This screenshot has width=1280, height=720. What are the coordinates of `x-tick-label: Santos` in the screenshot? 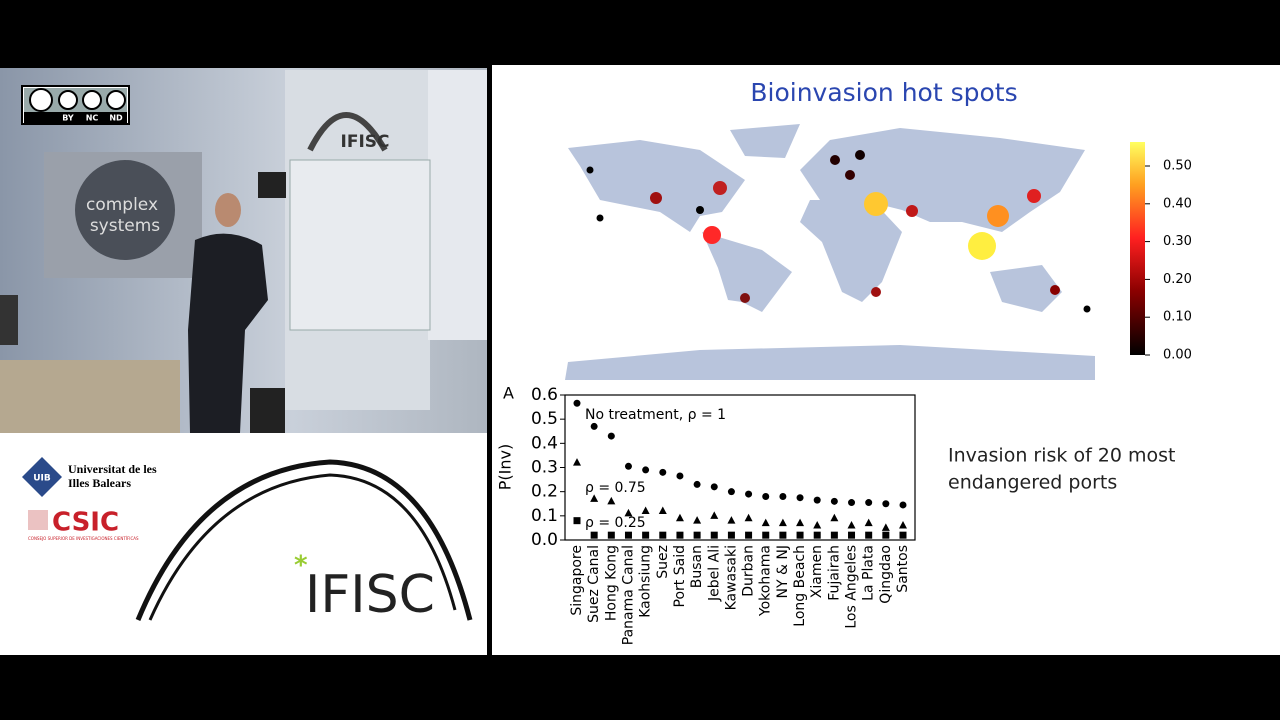 It's located at (903, 569).